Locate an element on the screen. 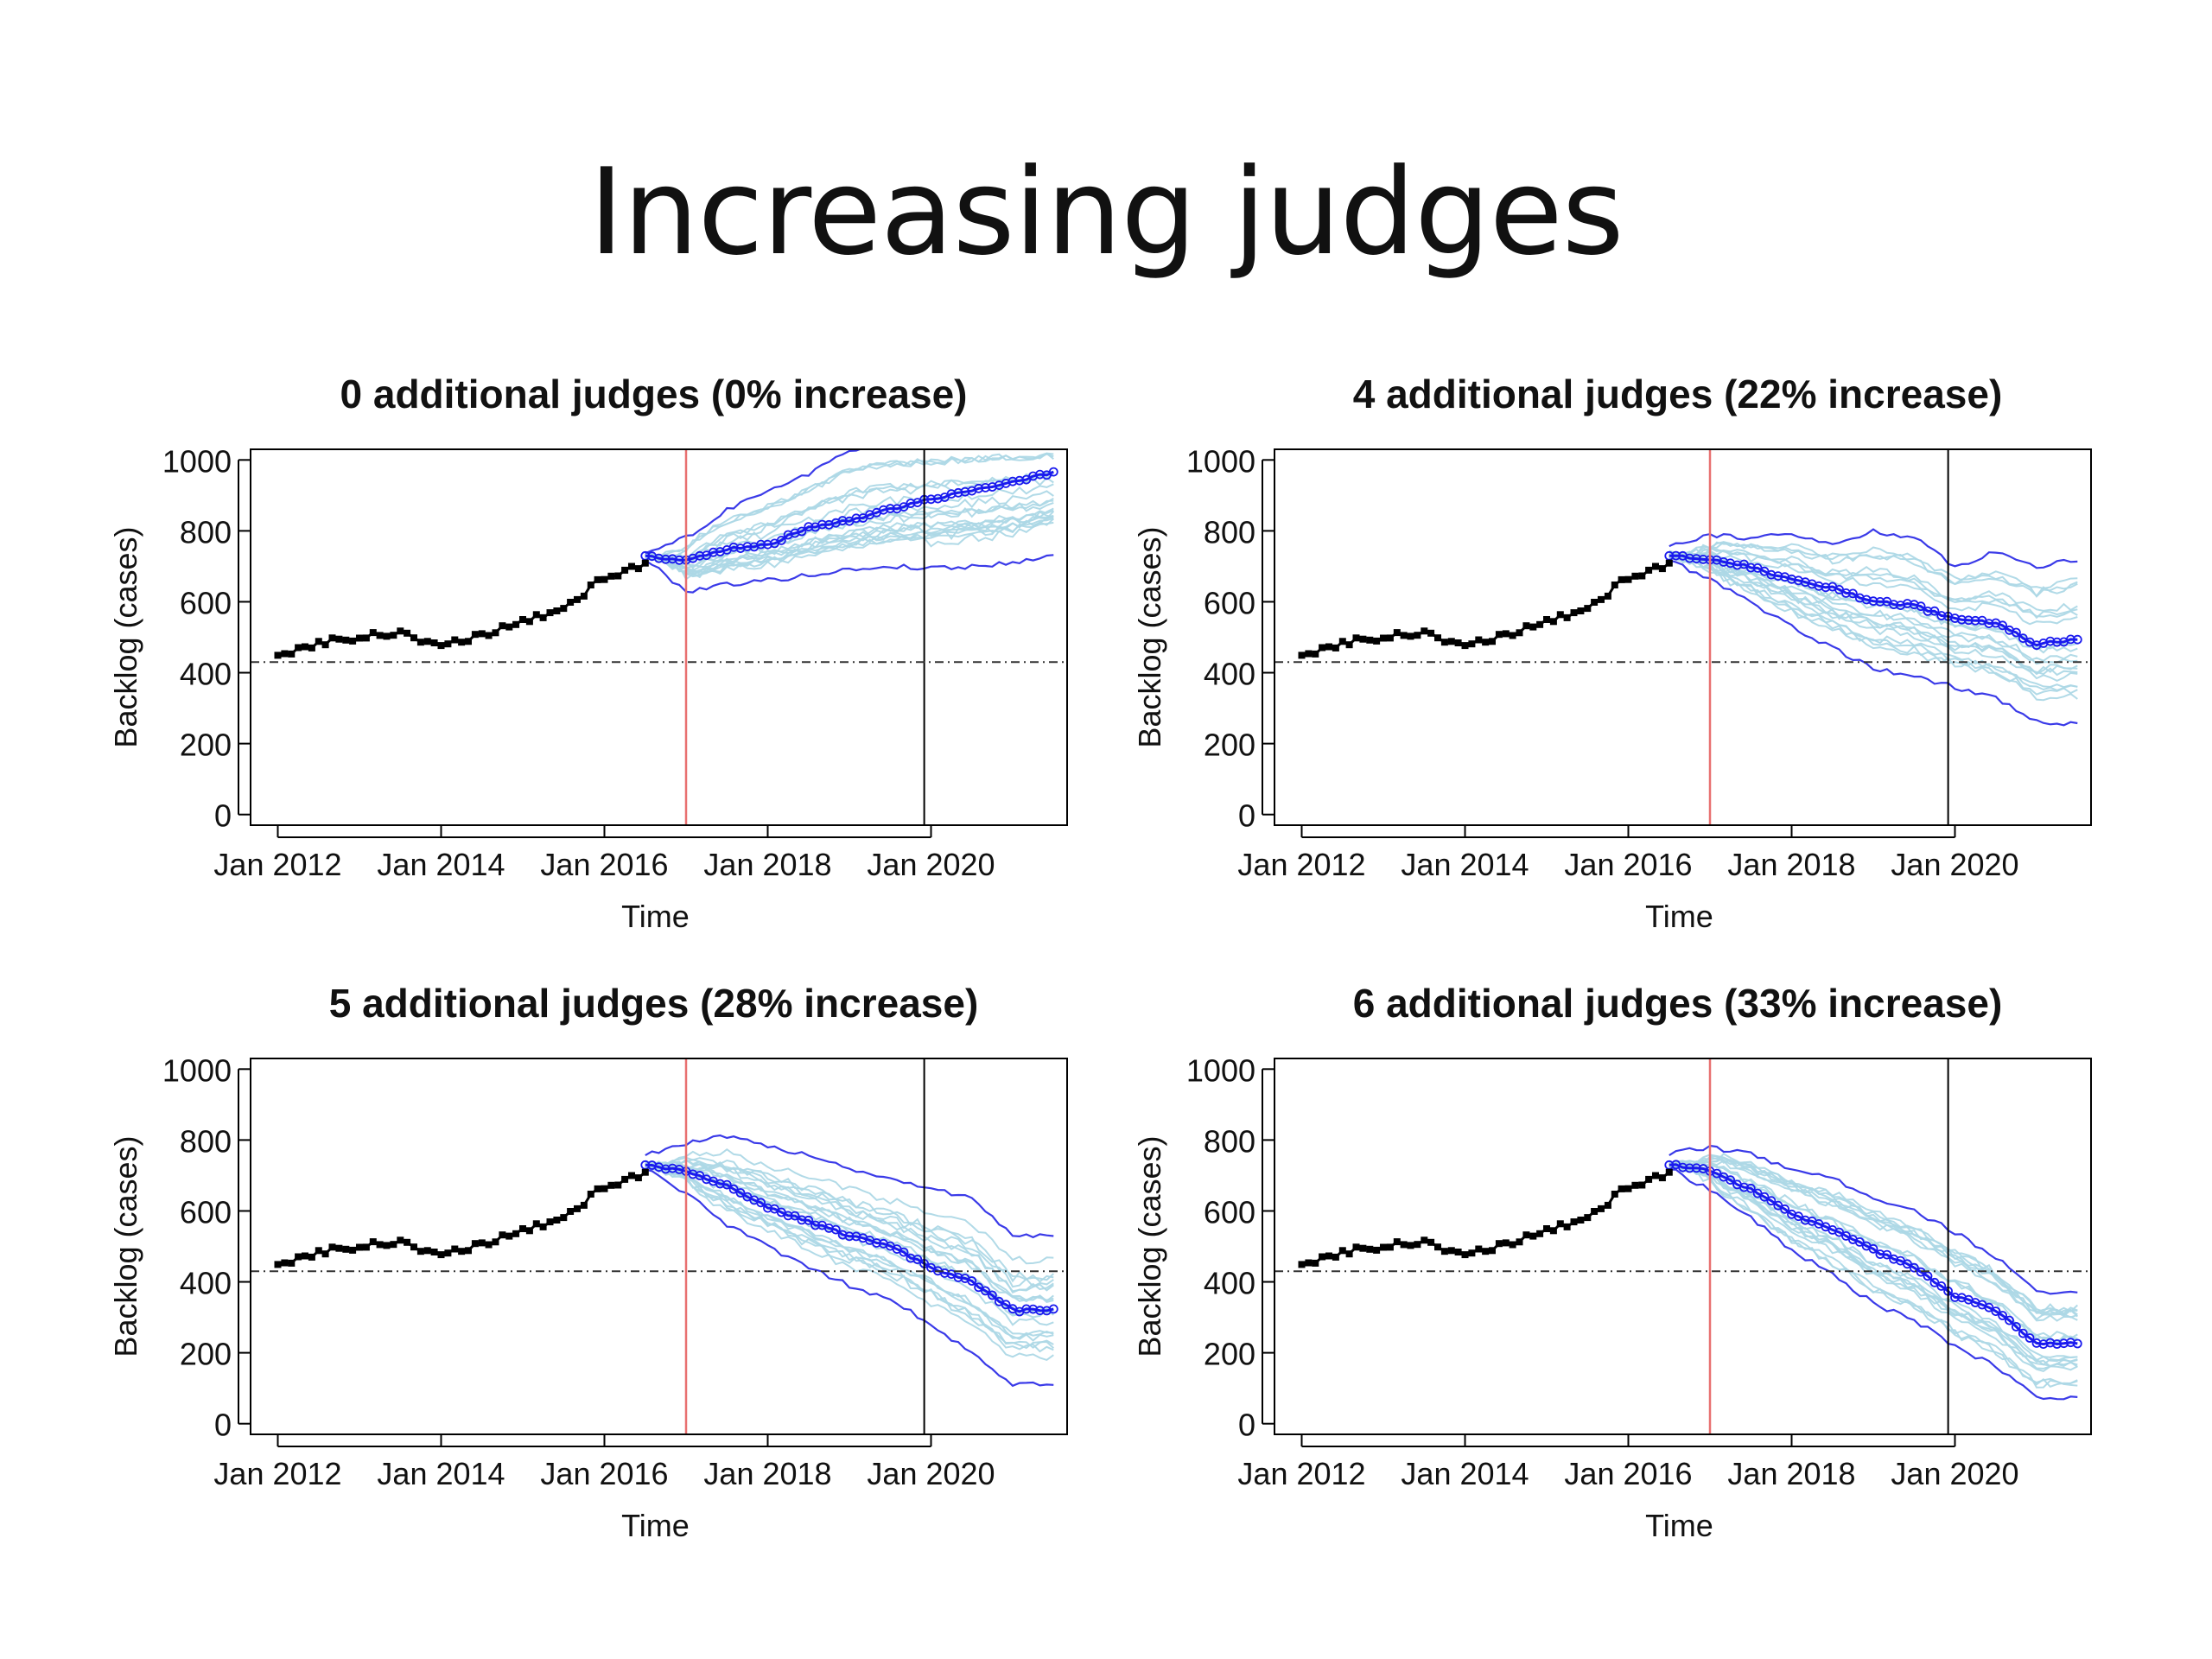 Image resolution: width=2212 pixels, height=1659 pixels. y-tick-label: 600 is located at coordinates (206, 1212).